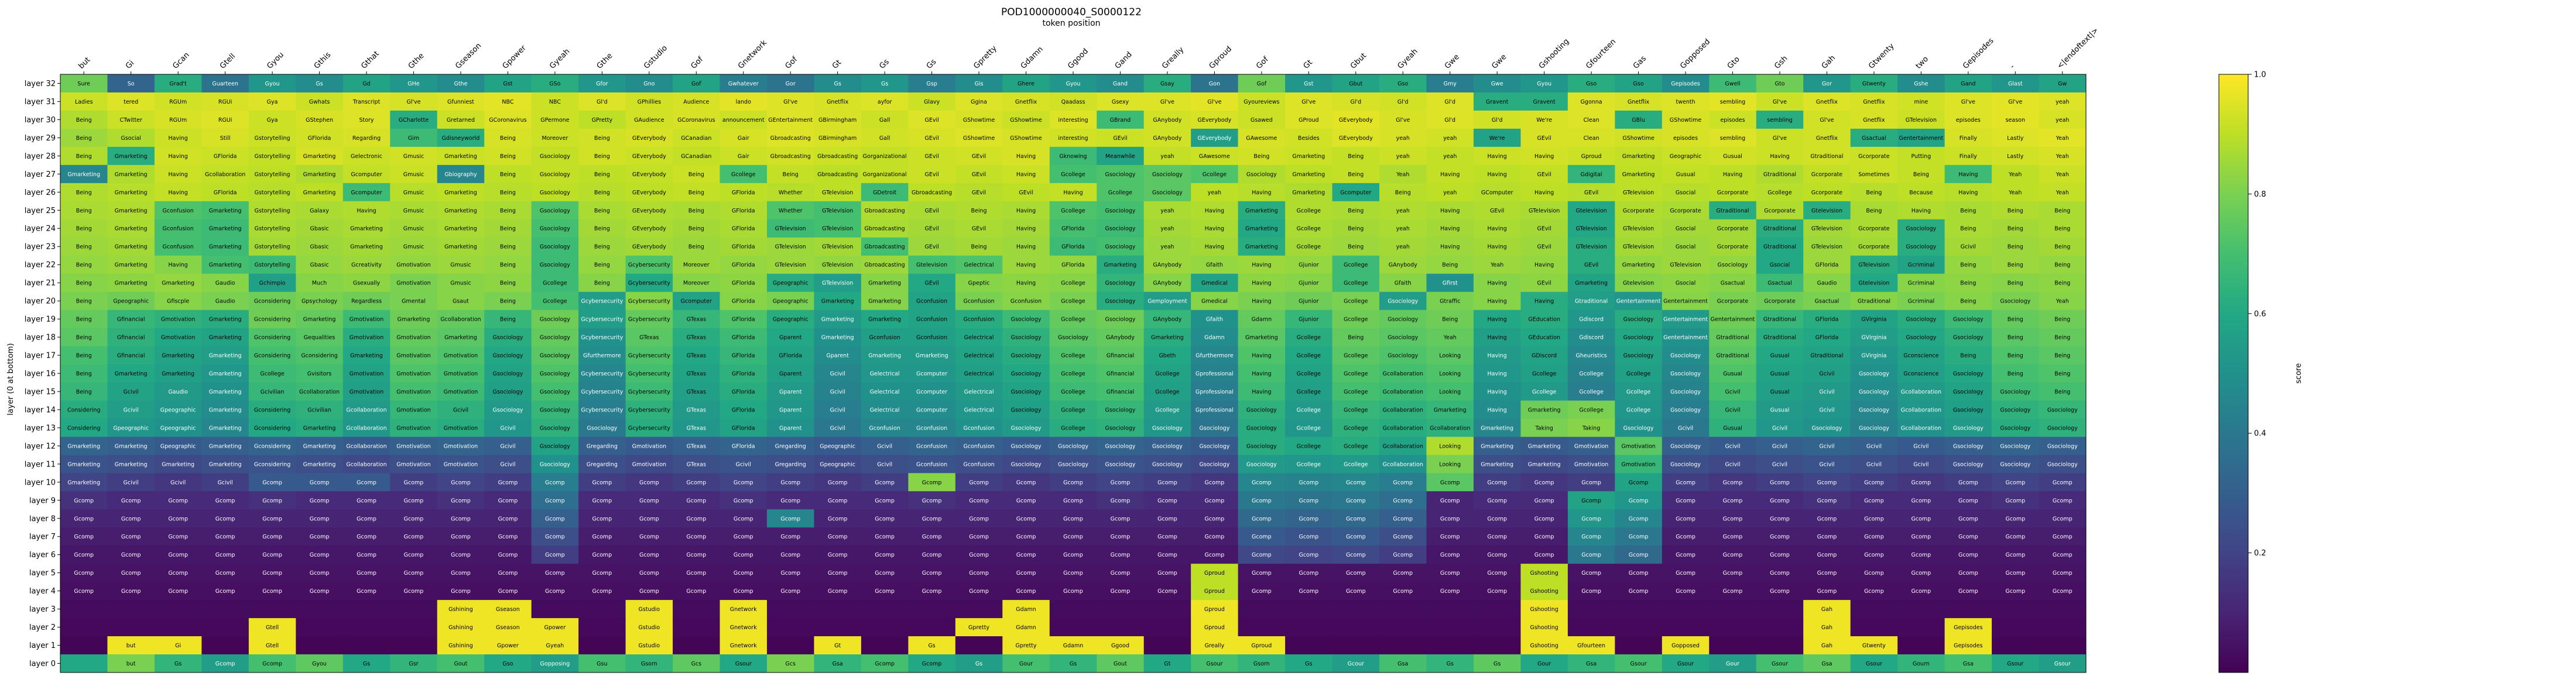 Image resolution: width=2576 pixels, height=676 pixels. I want to click on cell-label: Gl've, so click(790, 102).